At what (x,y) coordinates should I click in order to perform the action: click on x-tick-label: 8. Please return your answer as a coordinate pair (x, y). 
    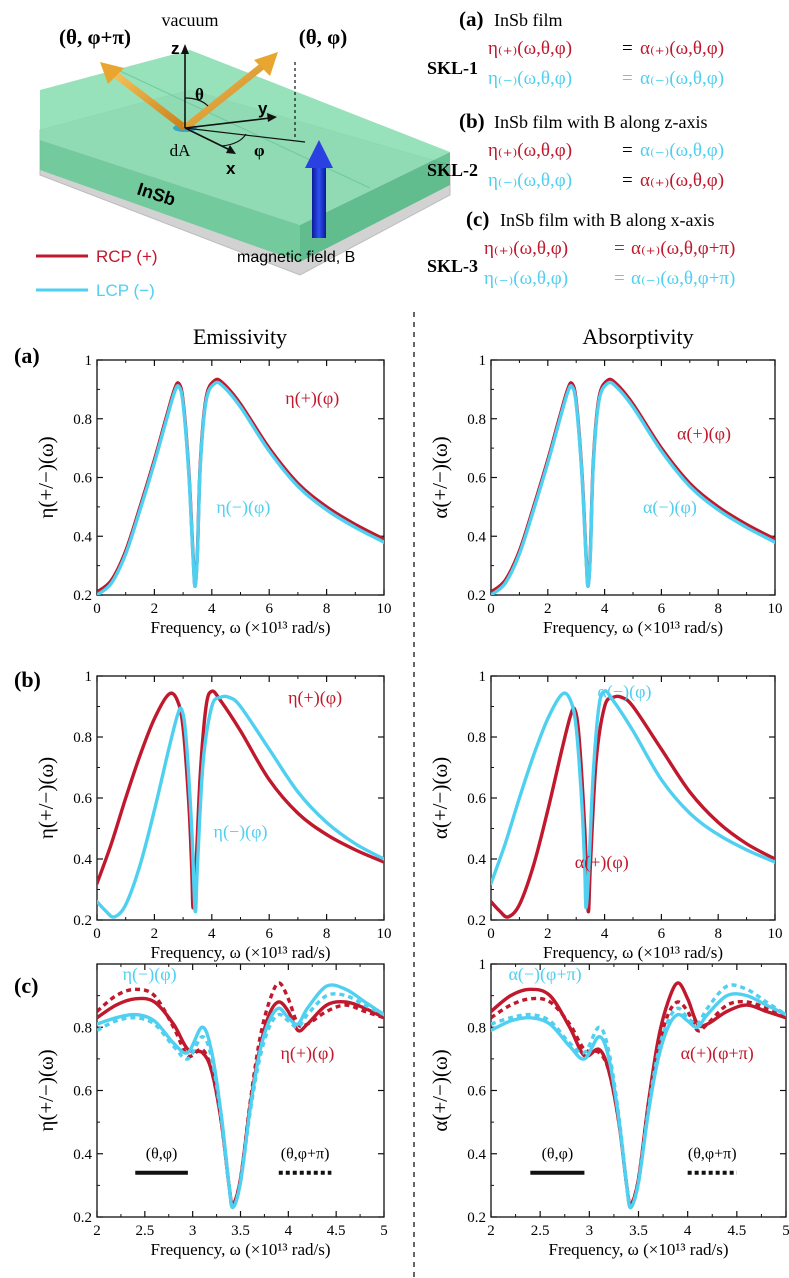
    Looking at the image, I should click on (327, 934).